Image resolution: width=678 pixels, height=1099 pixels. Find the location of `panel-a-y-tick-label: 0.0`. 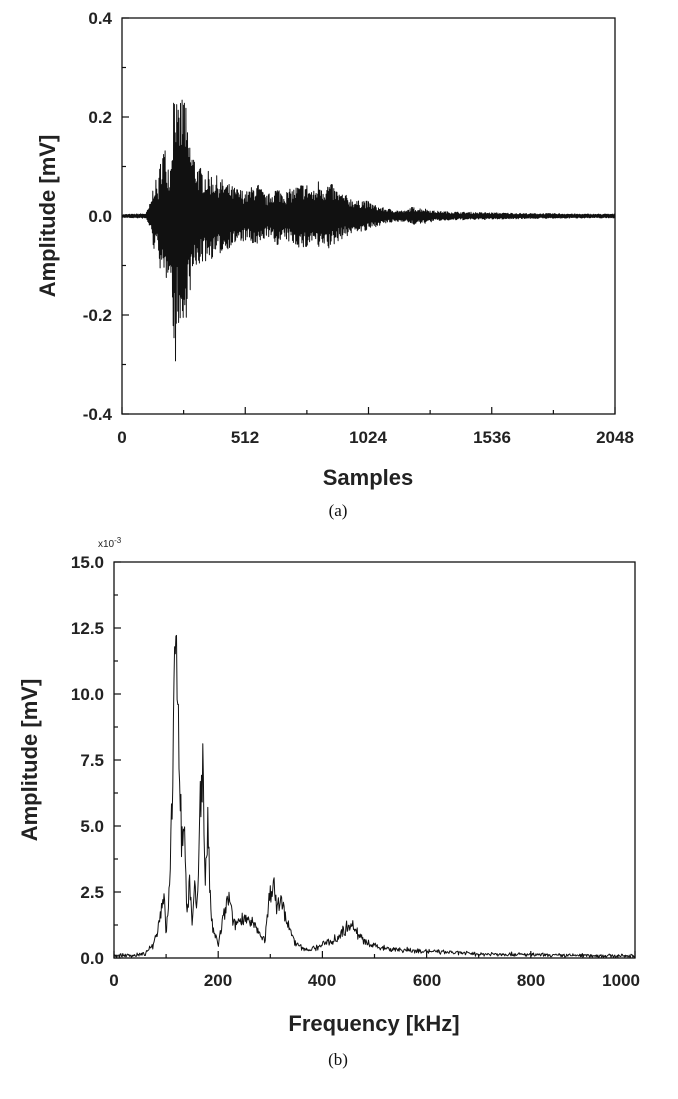

panel-a-y-tick-label: 0.0 is located at coordinates (100, 216).